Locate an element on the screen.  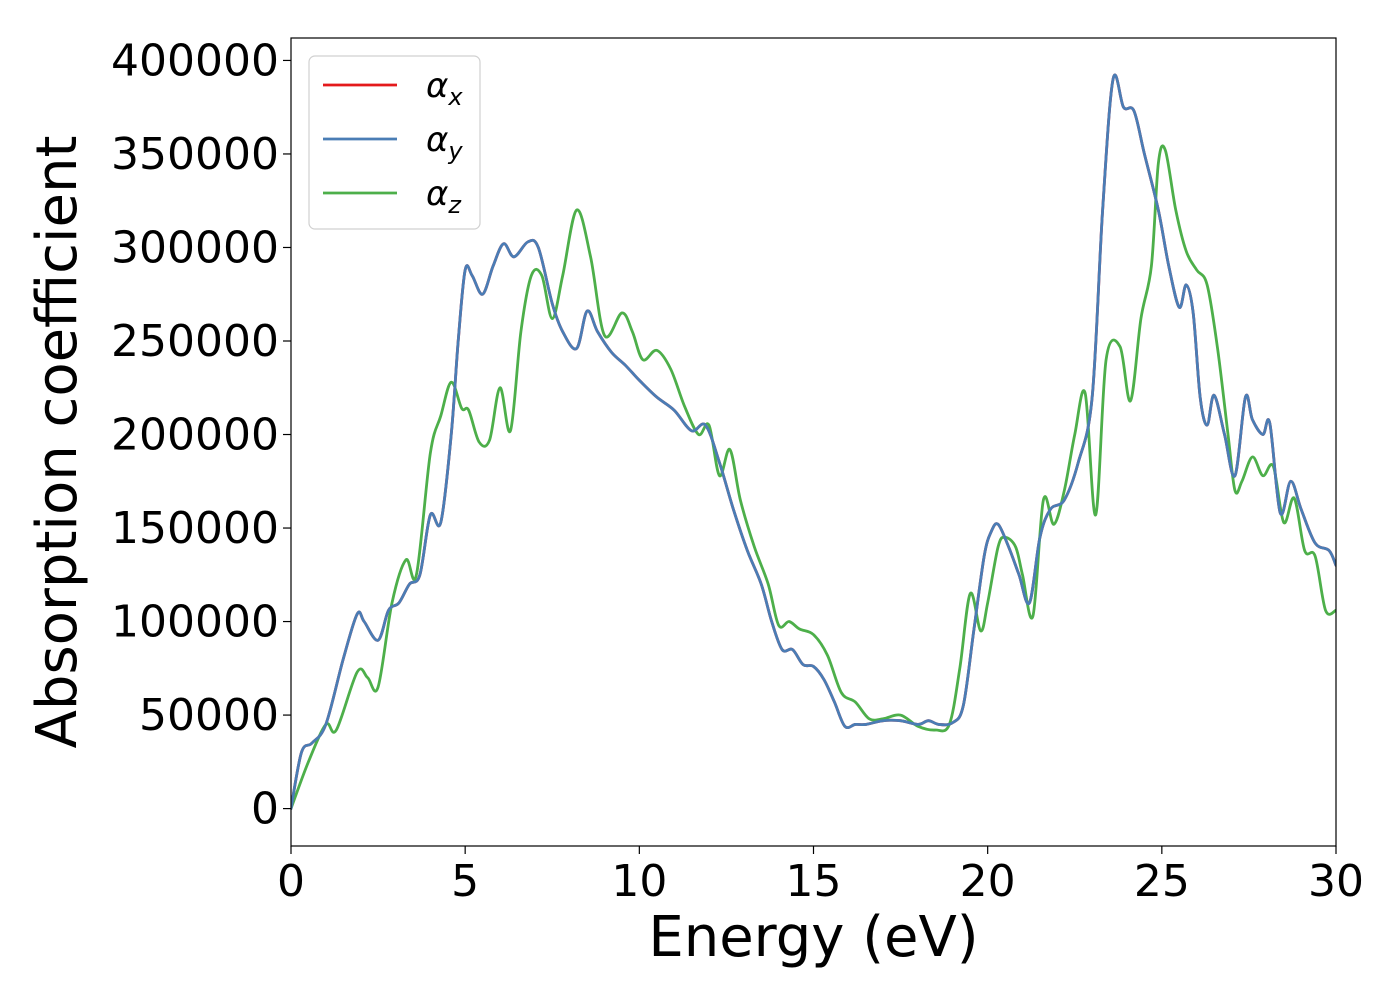
y-tick-label: 0 is located at coordinates (265, 809).